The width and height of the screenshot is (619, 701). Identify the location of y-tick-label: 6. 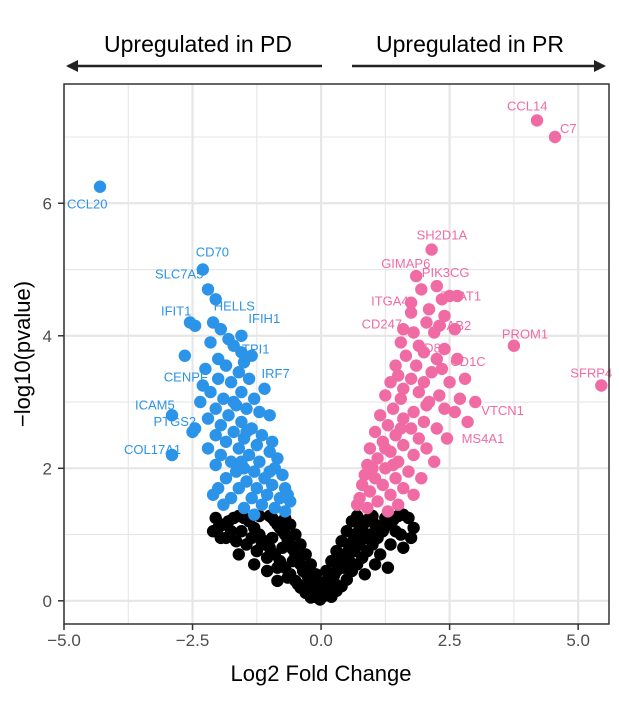
(47, 203).